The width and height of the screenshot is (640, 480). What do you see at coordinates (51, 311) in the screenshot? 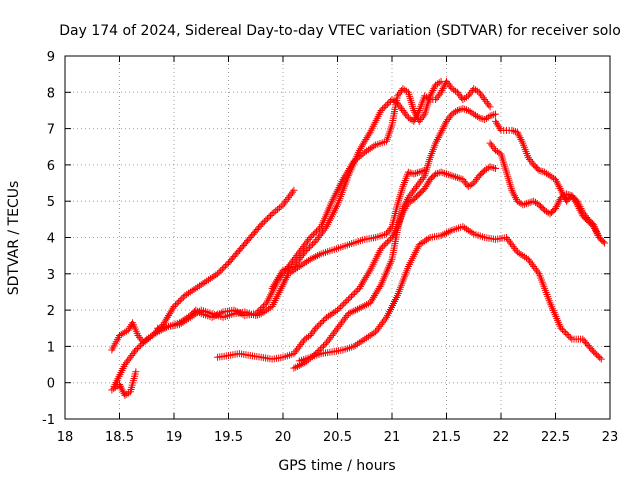
I see `y-tick-label: 2` at bounding box center [51, 311].